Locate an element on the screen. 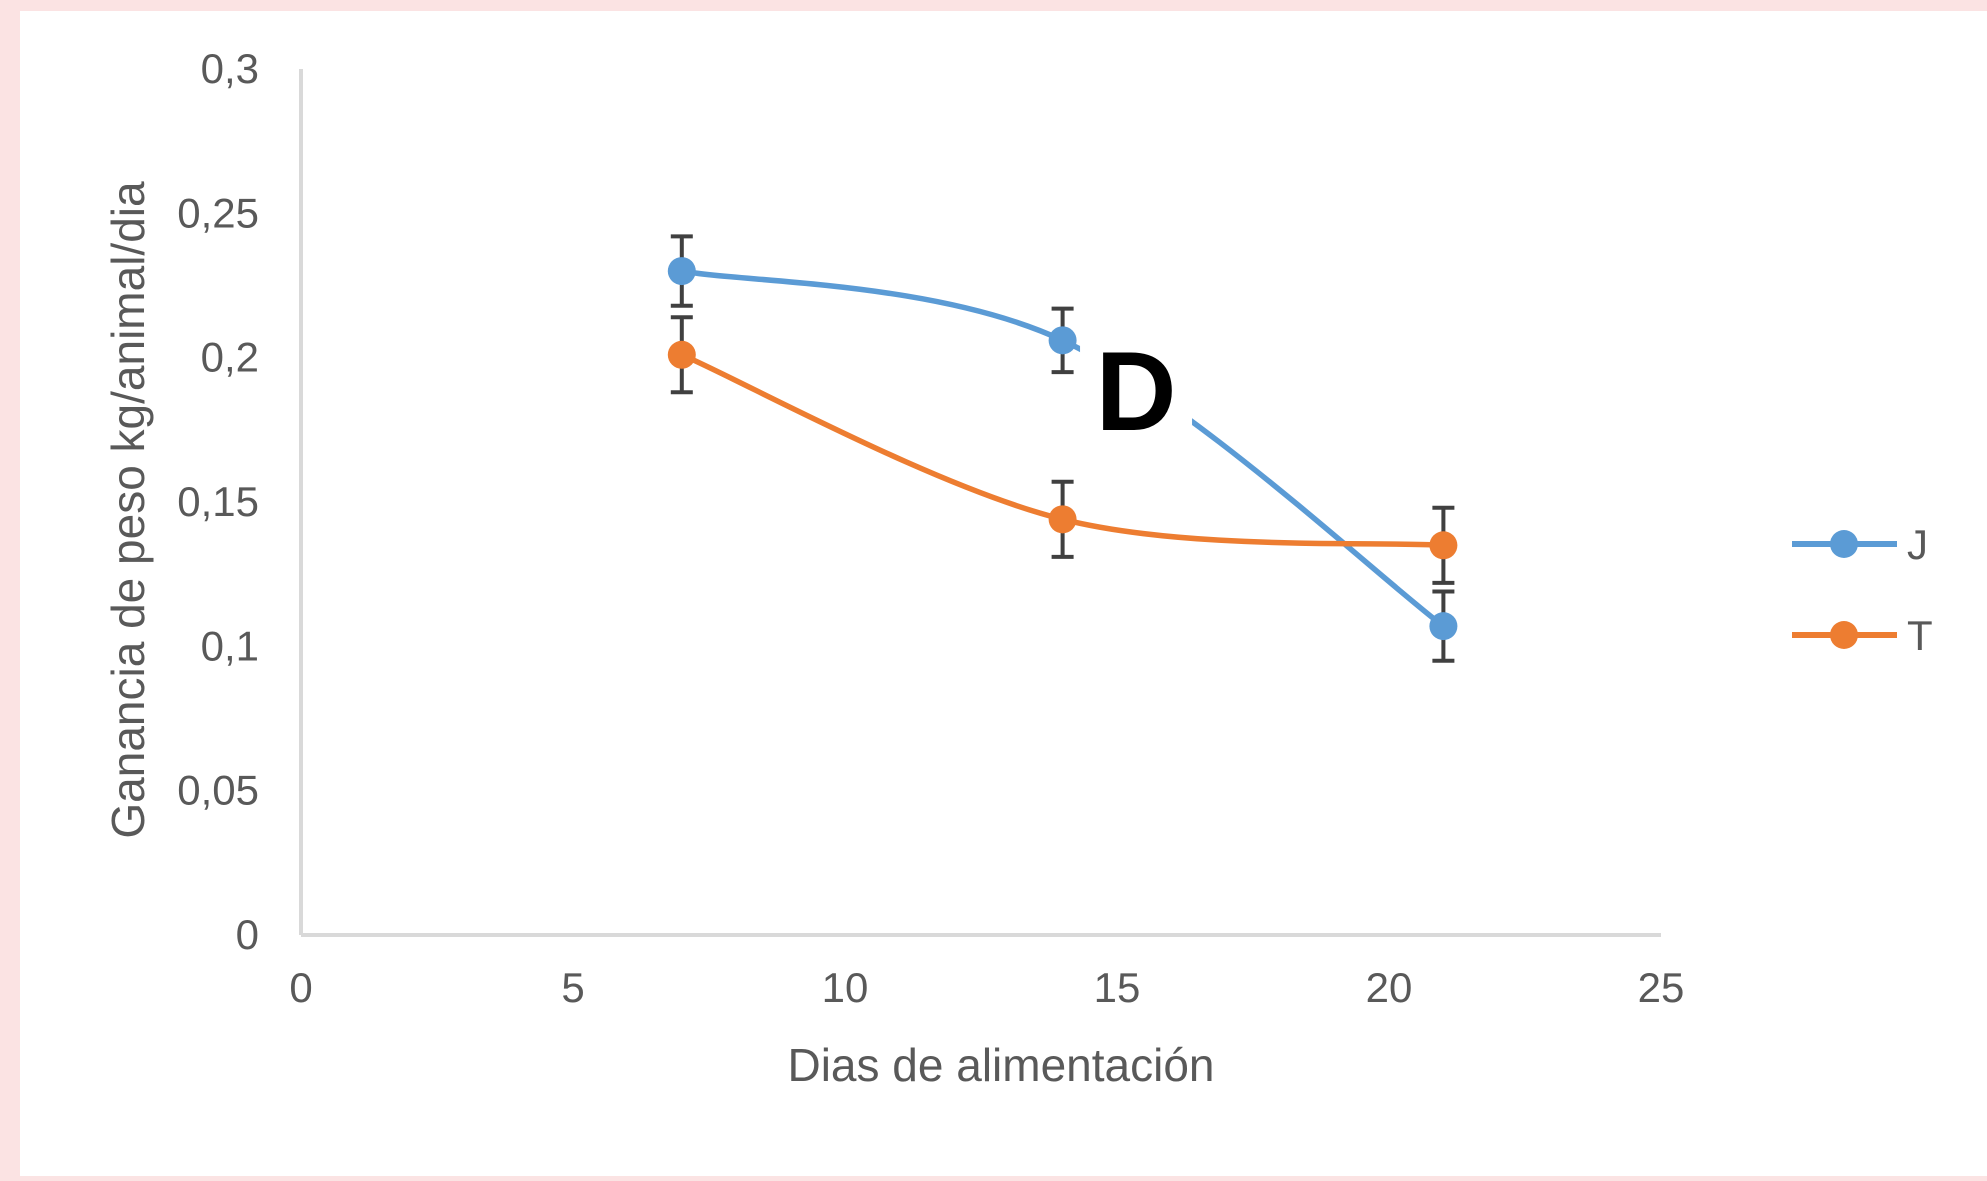 The image size is (1987, 1181). panel-label-background is located at coordinates (1136, 382).